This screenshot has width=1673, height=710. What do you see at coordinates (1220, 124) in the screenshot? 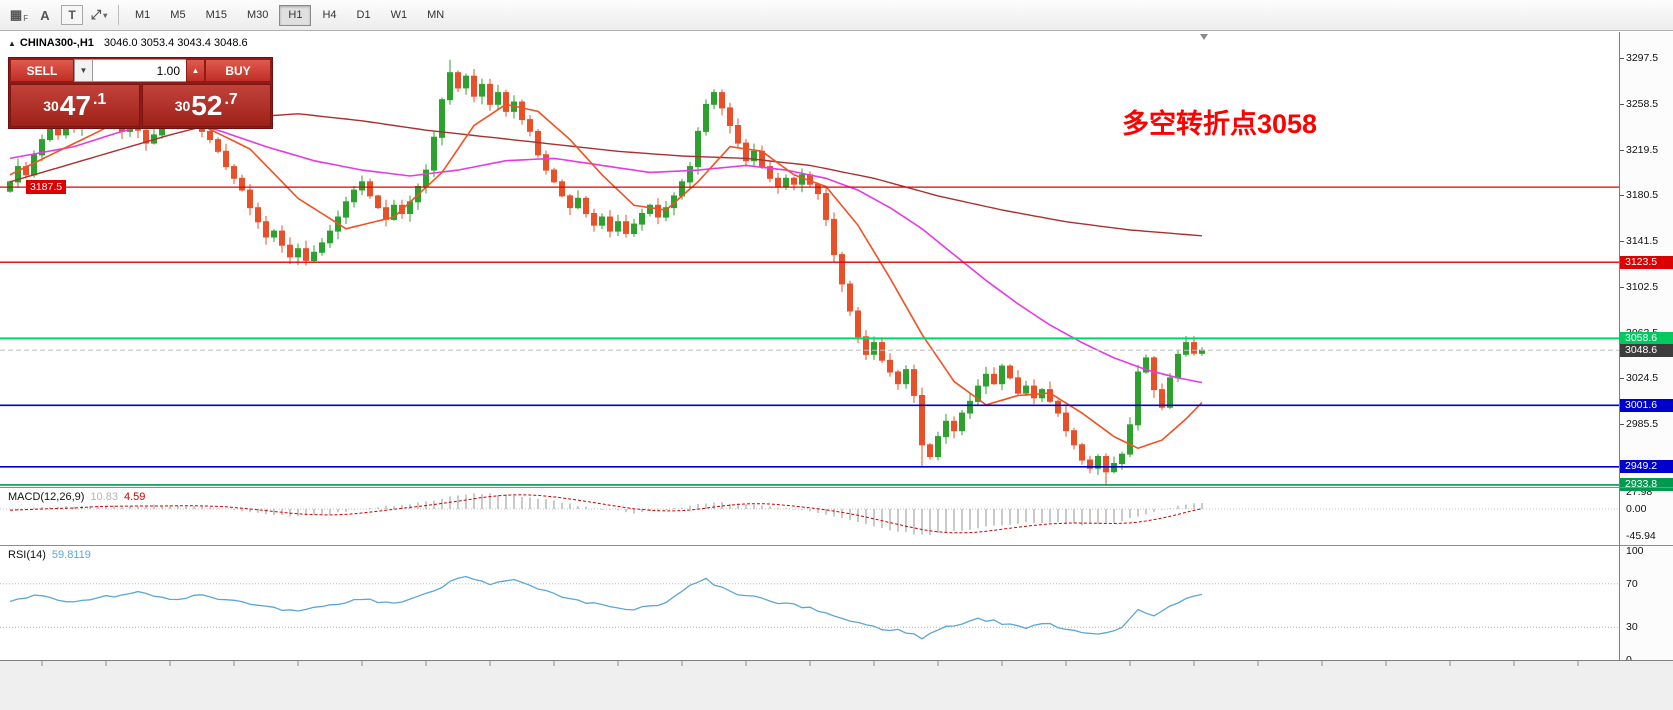
I see `chart-annotation: 多空转折点3058` at bounding box center [1220, 124].